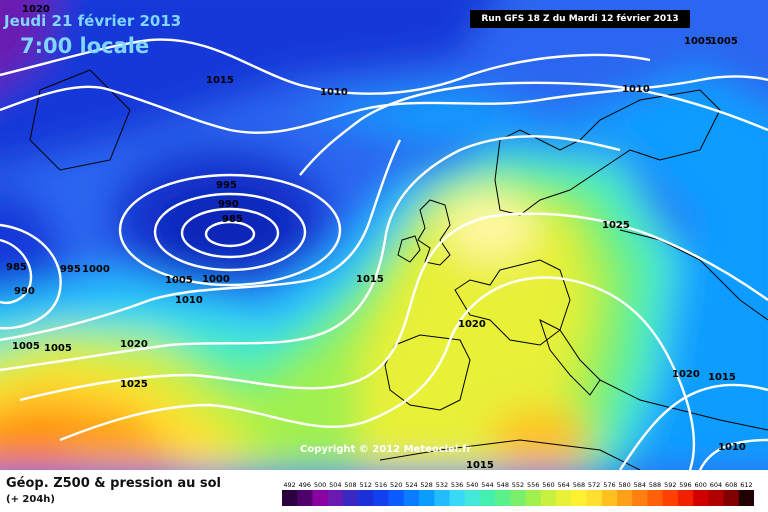 Image resolution: width=768 pixels, height=512 pixels. I want to click on legend-tick-label: 604, so click(716, 485).